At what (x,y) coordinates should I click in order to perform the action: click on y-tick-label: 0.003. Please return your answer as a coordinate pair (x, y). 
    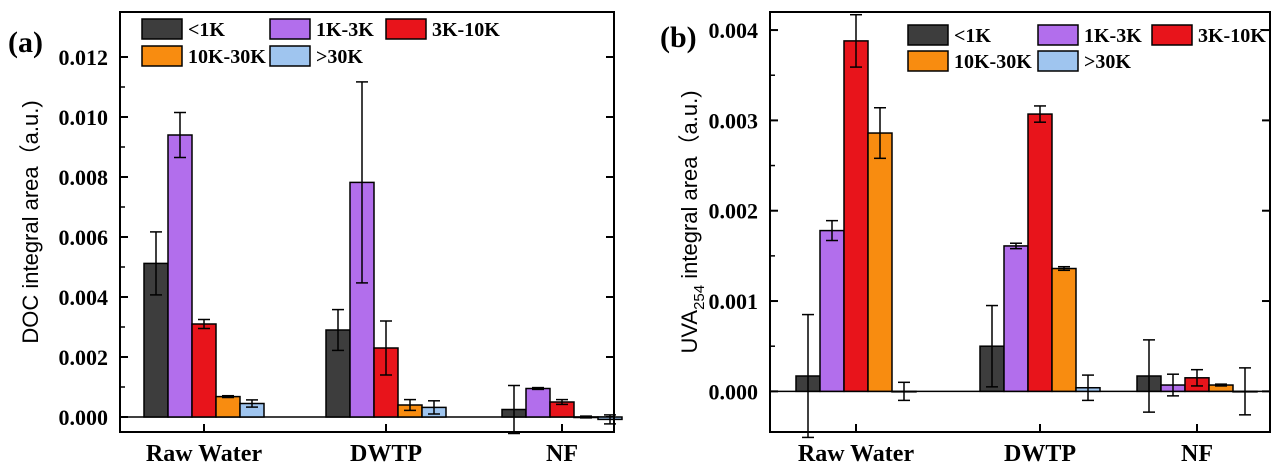
    Looking at the image, I should click on (734, 120).